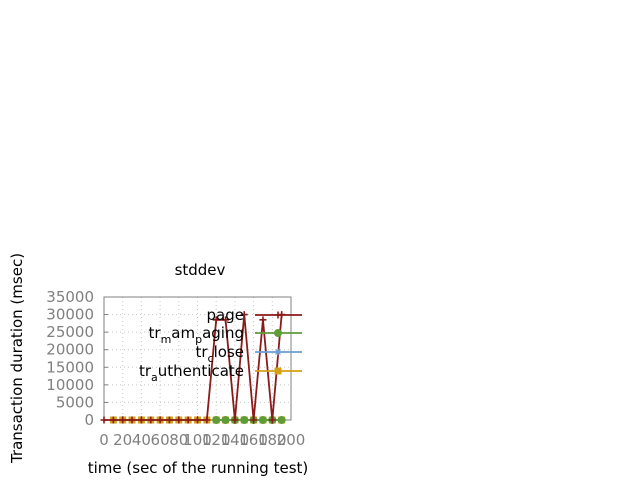 Image resolution: width=640 pixels, height=480 pixels. What do you see at coordinates (235, 440) in the screenshot?
I see `x-tick-label: 140` at bounding box center [235, 440].